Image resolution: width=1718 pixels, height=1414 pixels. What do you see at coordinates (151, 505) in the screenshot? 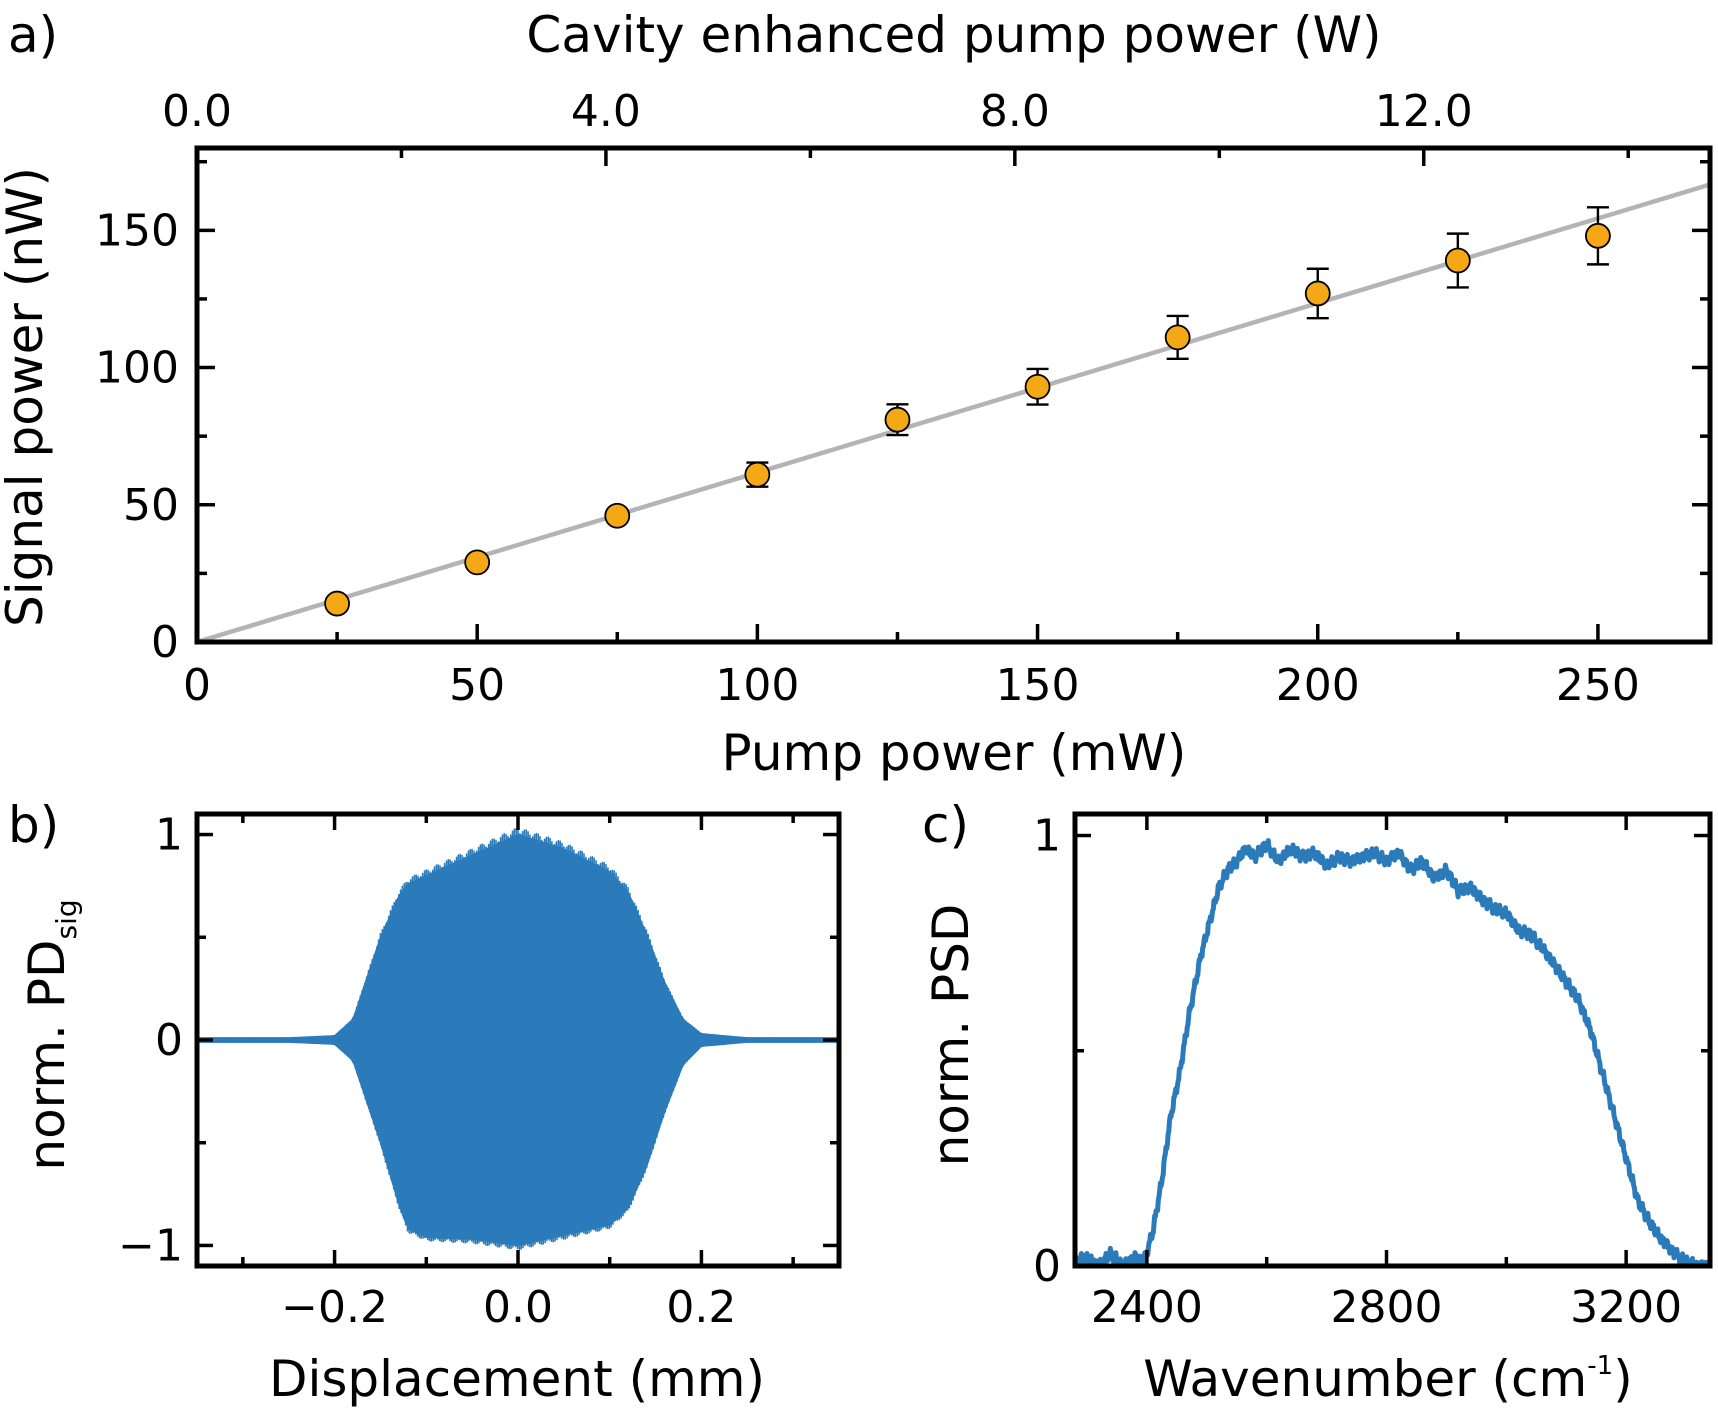
I see `a-y-tick-label: 50` at bounding box center [151, 505].